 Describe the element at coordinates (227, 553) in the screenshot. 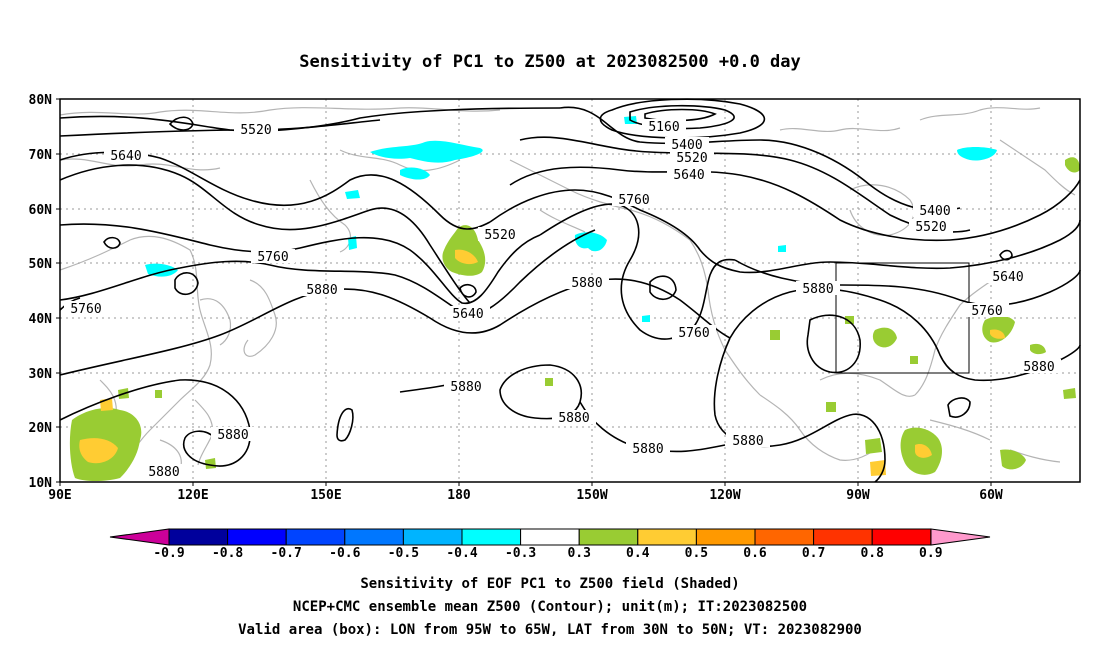

I see `colorbar-tick-label: -0.8` at that location.